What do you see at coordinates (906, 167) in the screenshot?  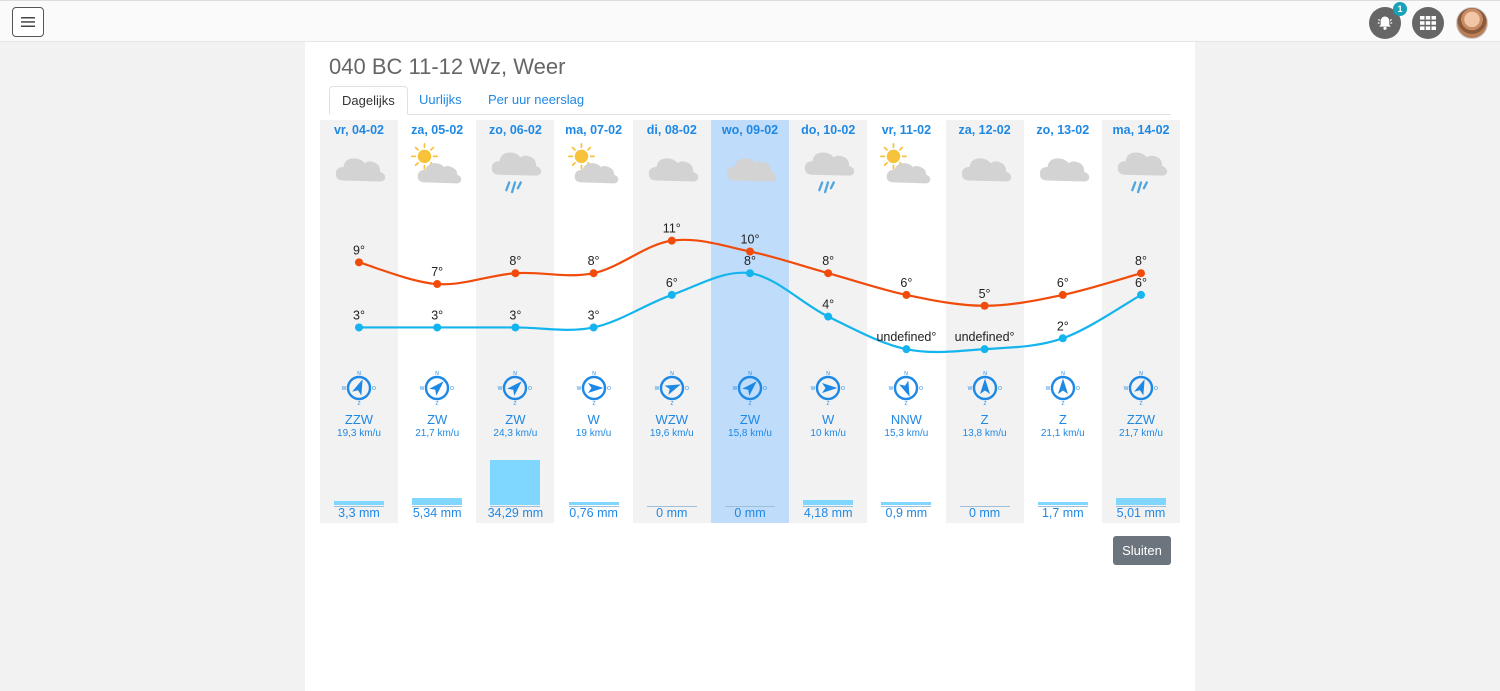 I see `sun-cloud-icon` at bounding box center [906, 167].